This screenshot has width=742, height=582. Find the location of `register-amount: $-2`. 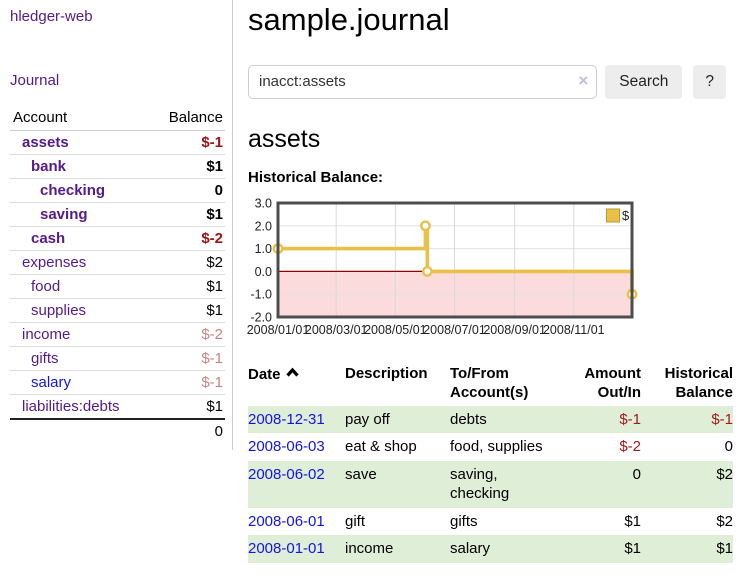

register-amount: $-2 is located at coordinates (630, 447).